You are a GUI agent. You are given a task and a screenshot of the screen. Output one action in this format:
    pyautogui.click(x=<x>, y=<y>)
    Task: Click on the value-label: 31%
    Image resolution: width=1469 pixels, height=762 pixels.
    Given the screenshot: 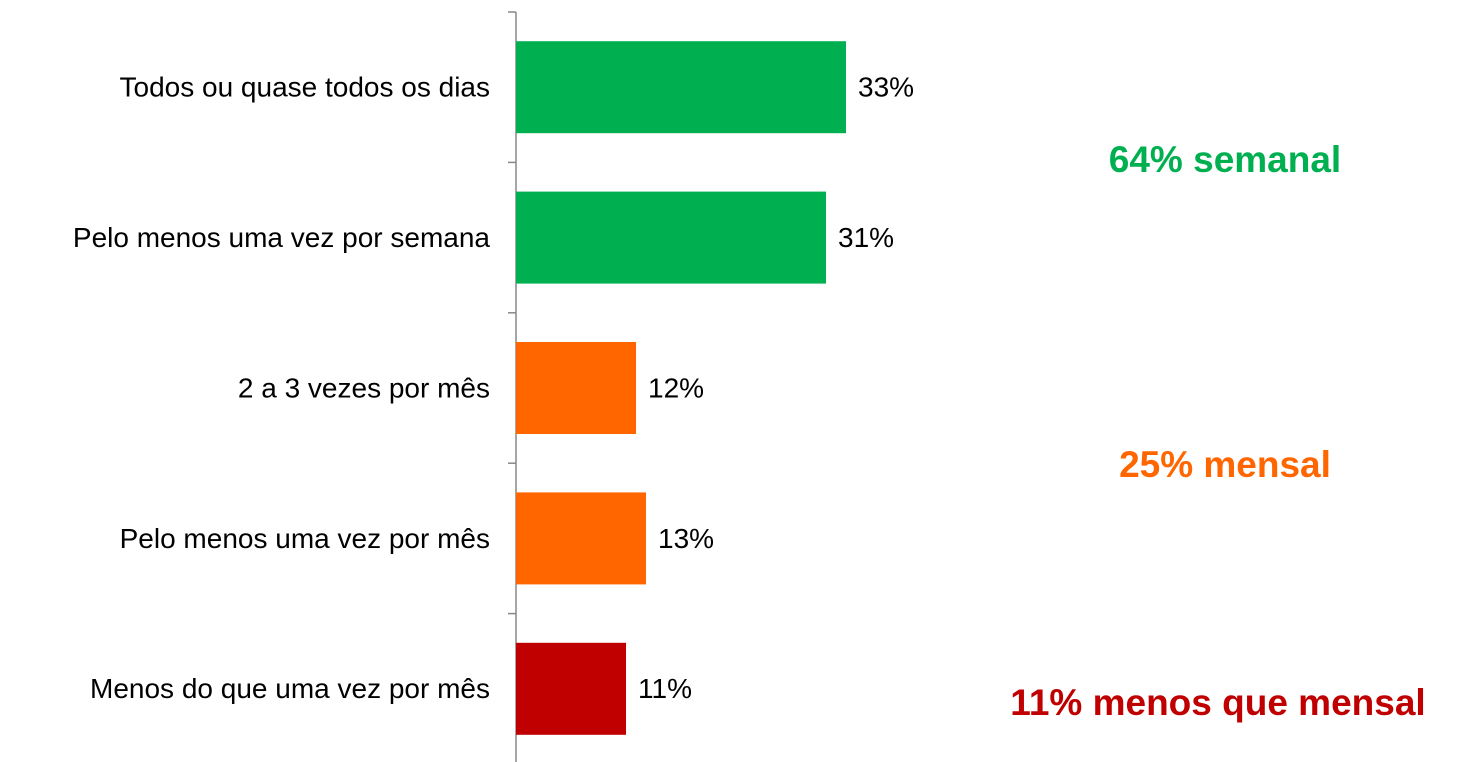 What is the action you would take?
    pyautogui.click(x=866, y=237)
    